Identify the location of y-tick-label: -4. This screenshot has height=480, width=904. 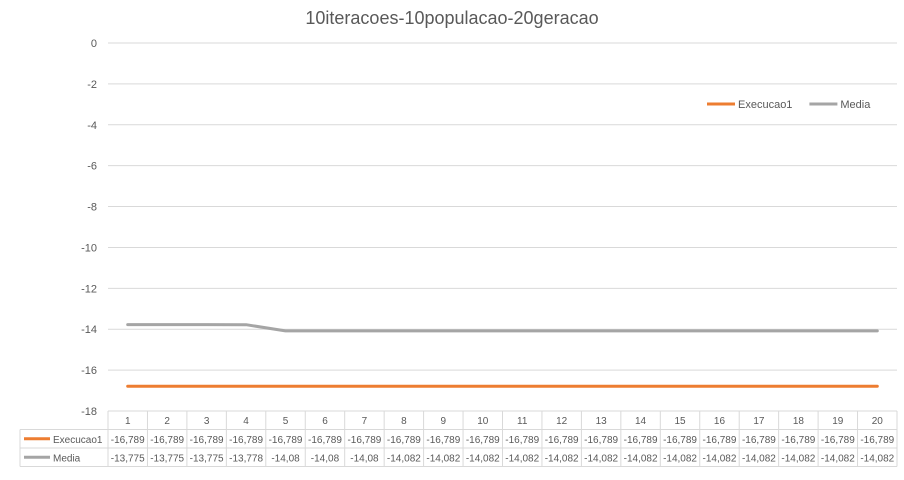
(92, 126).